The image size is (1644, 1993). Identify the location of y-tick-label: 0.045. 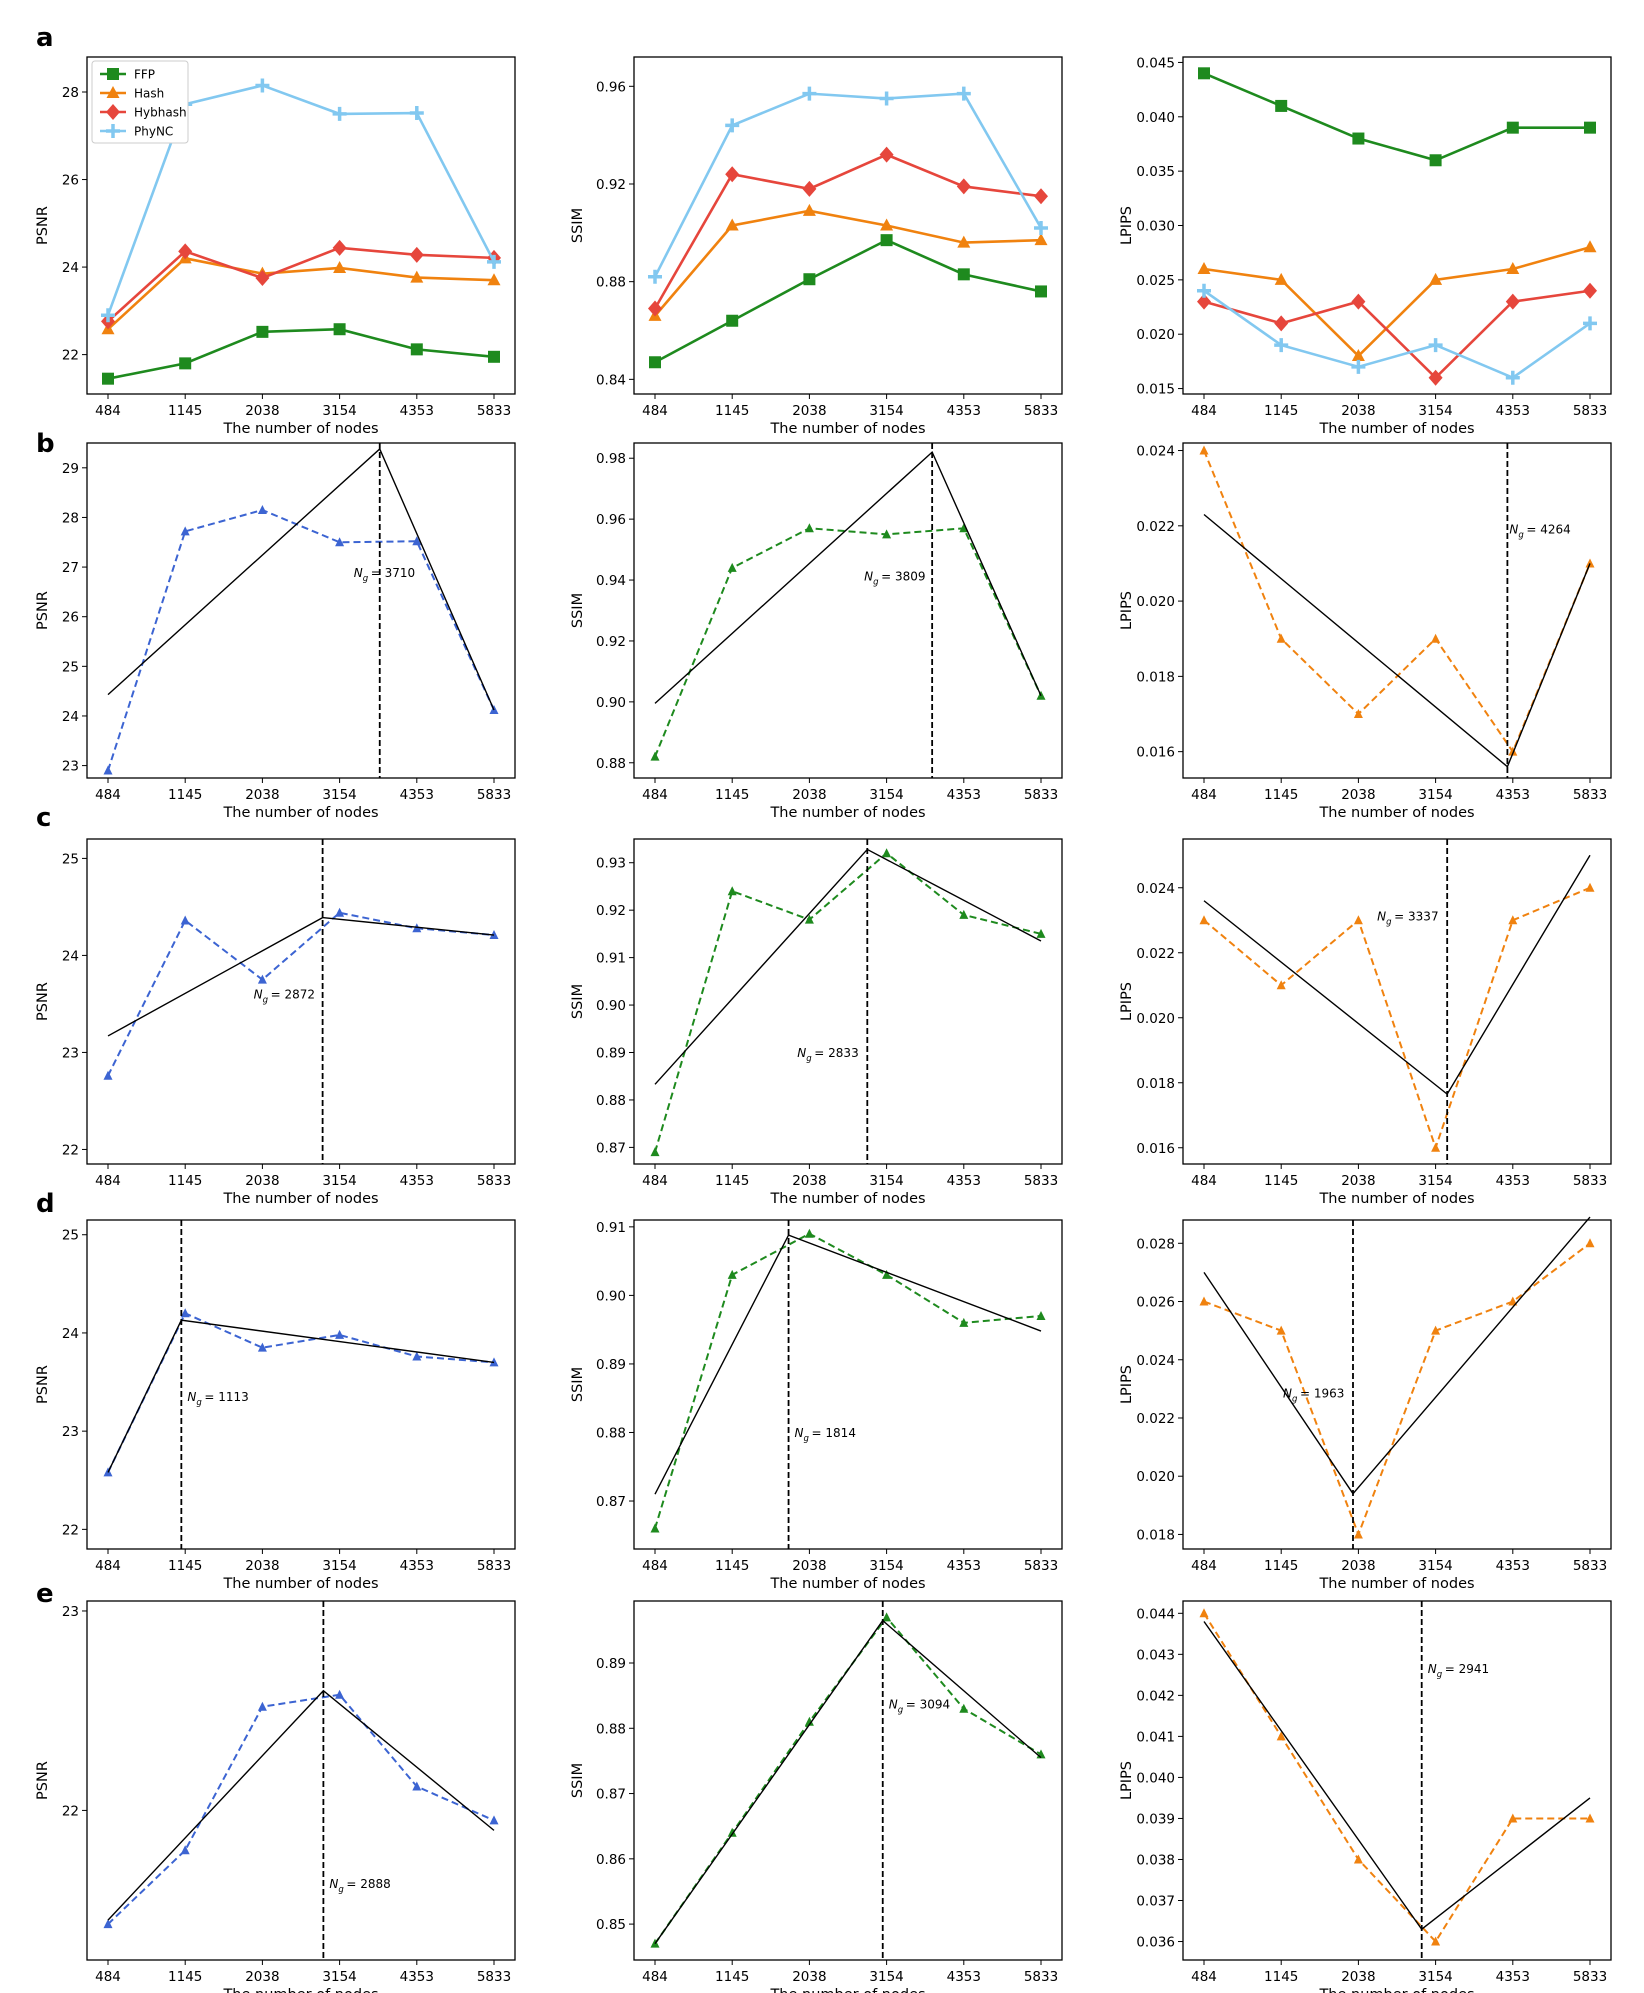
(1155, 63).